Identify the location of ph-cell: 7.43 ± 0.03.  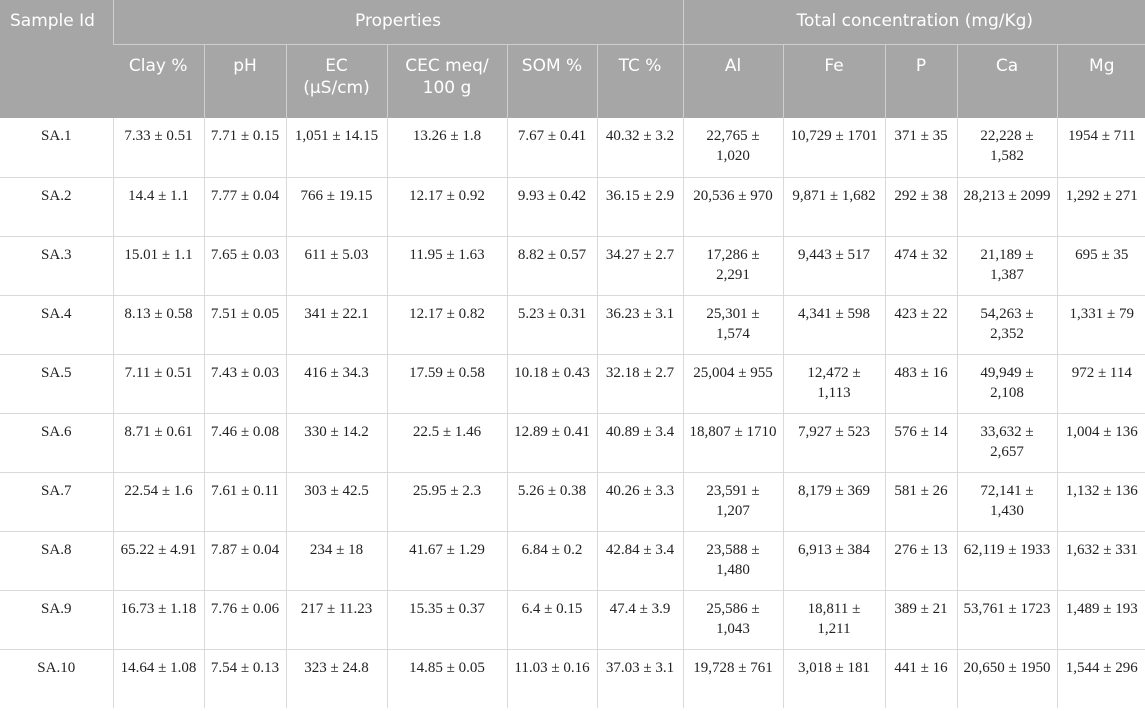
(244, 384).